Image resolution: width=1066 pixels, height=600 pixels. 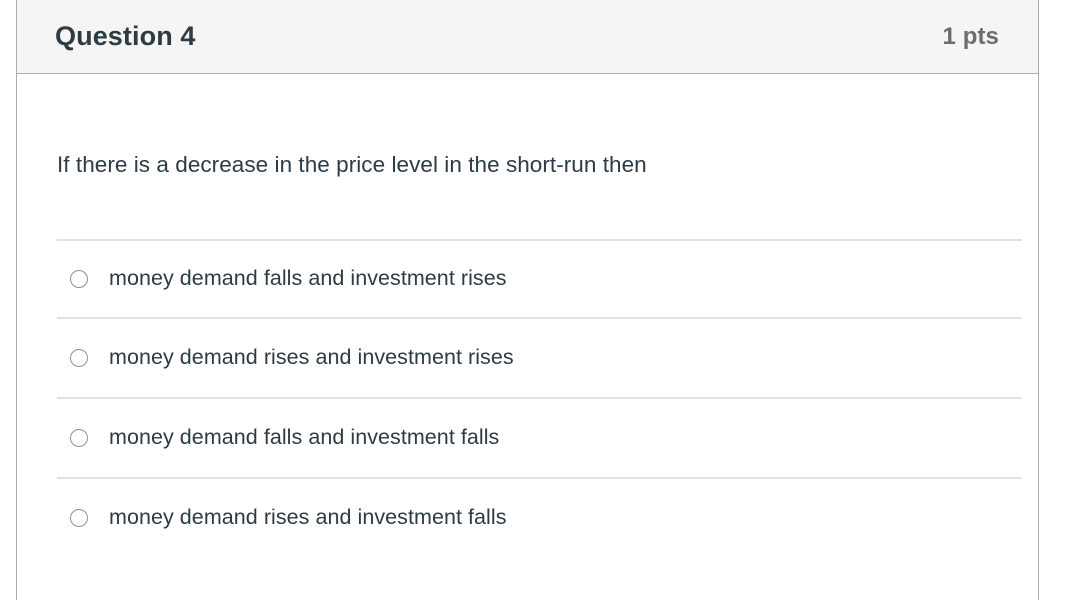 I want to click on answer-option-label: money demand falls and investment falls, so click(x=304, y=436).